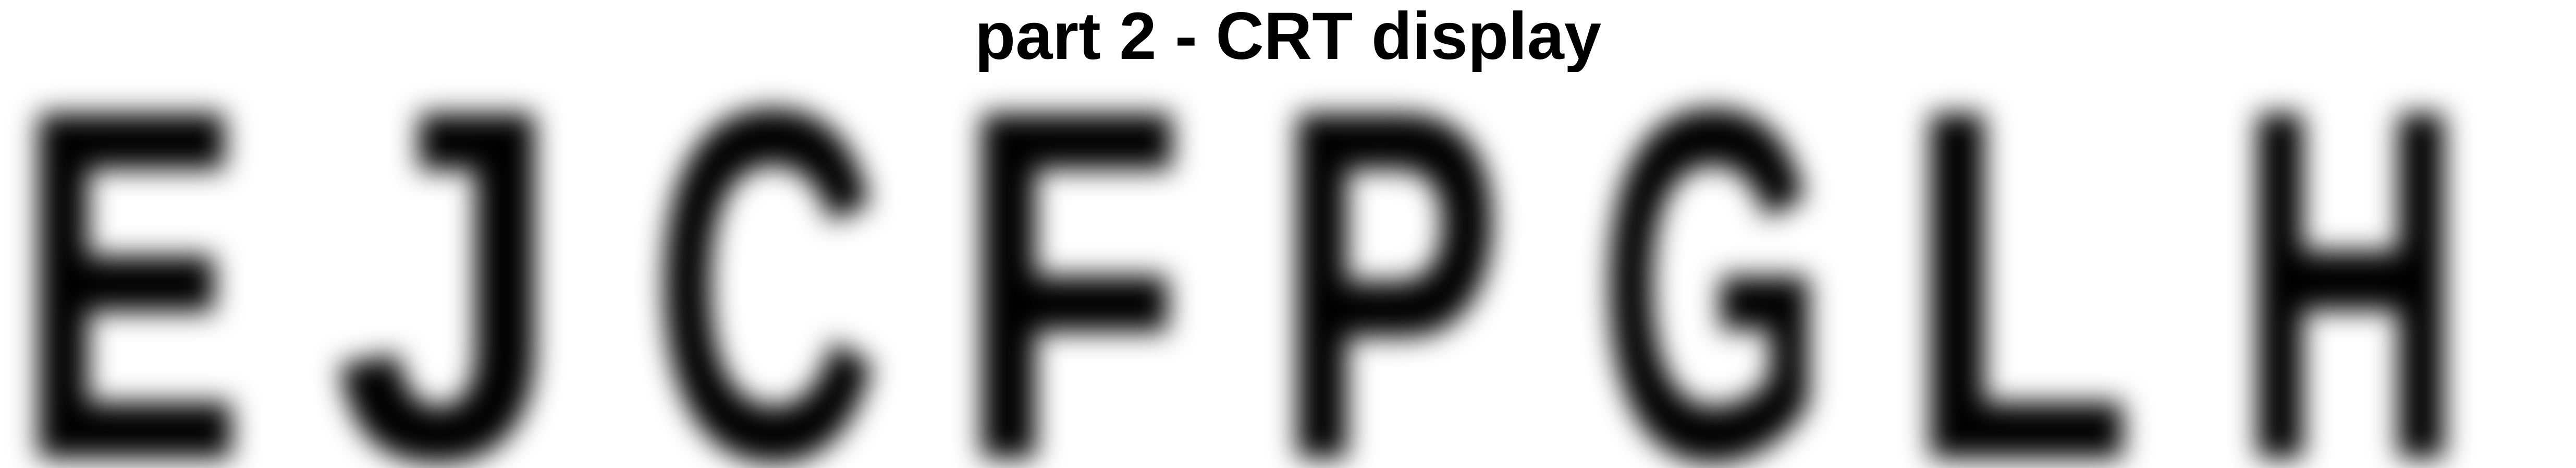 Image resolution: width=2576 pixels, height=468 pixels. What do you see at coordinates (1288, 37) in the screenshot?
I see `page-title: part 2 - CRT display` at bounding box center [1288, 37].